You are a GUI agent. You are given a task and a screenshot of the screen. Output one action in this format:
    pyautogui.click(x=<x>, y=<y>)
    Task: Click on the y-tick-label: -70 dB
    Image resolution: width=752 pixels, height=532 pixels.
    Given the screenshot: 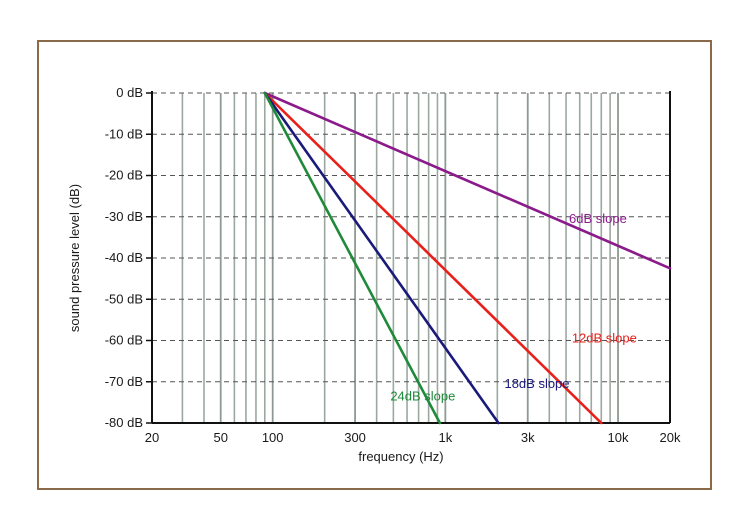 What is the action you would take?
    pyautogui.click(x=124, y=381)
    